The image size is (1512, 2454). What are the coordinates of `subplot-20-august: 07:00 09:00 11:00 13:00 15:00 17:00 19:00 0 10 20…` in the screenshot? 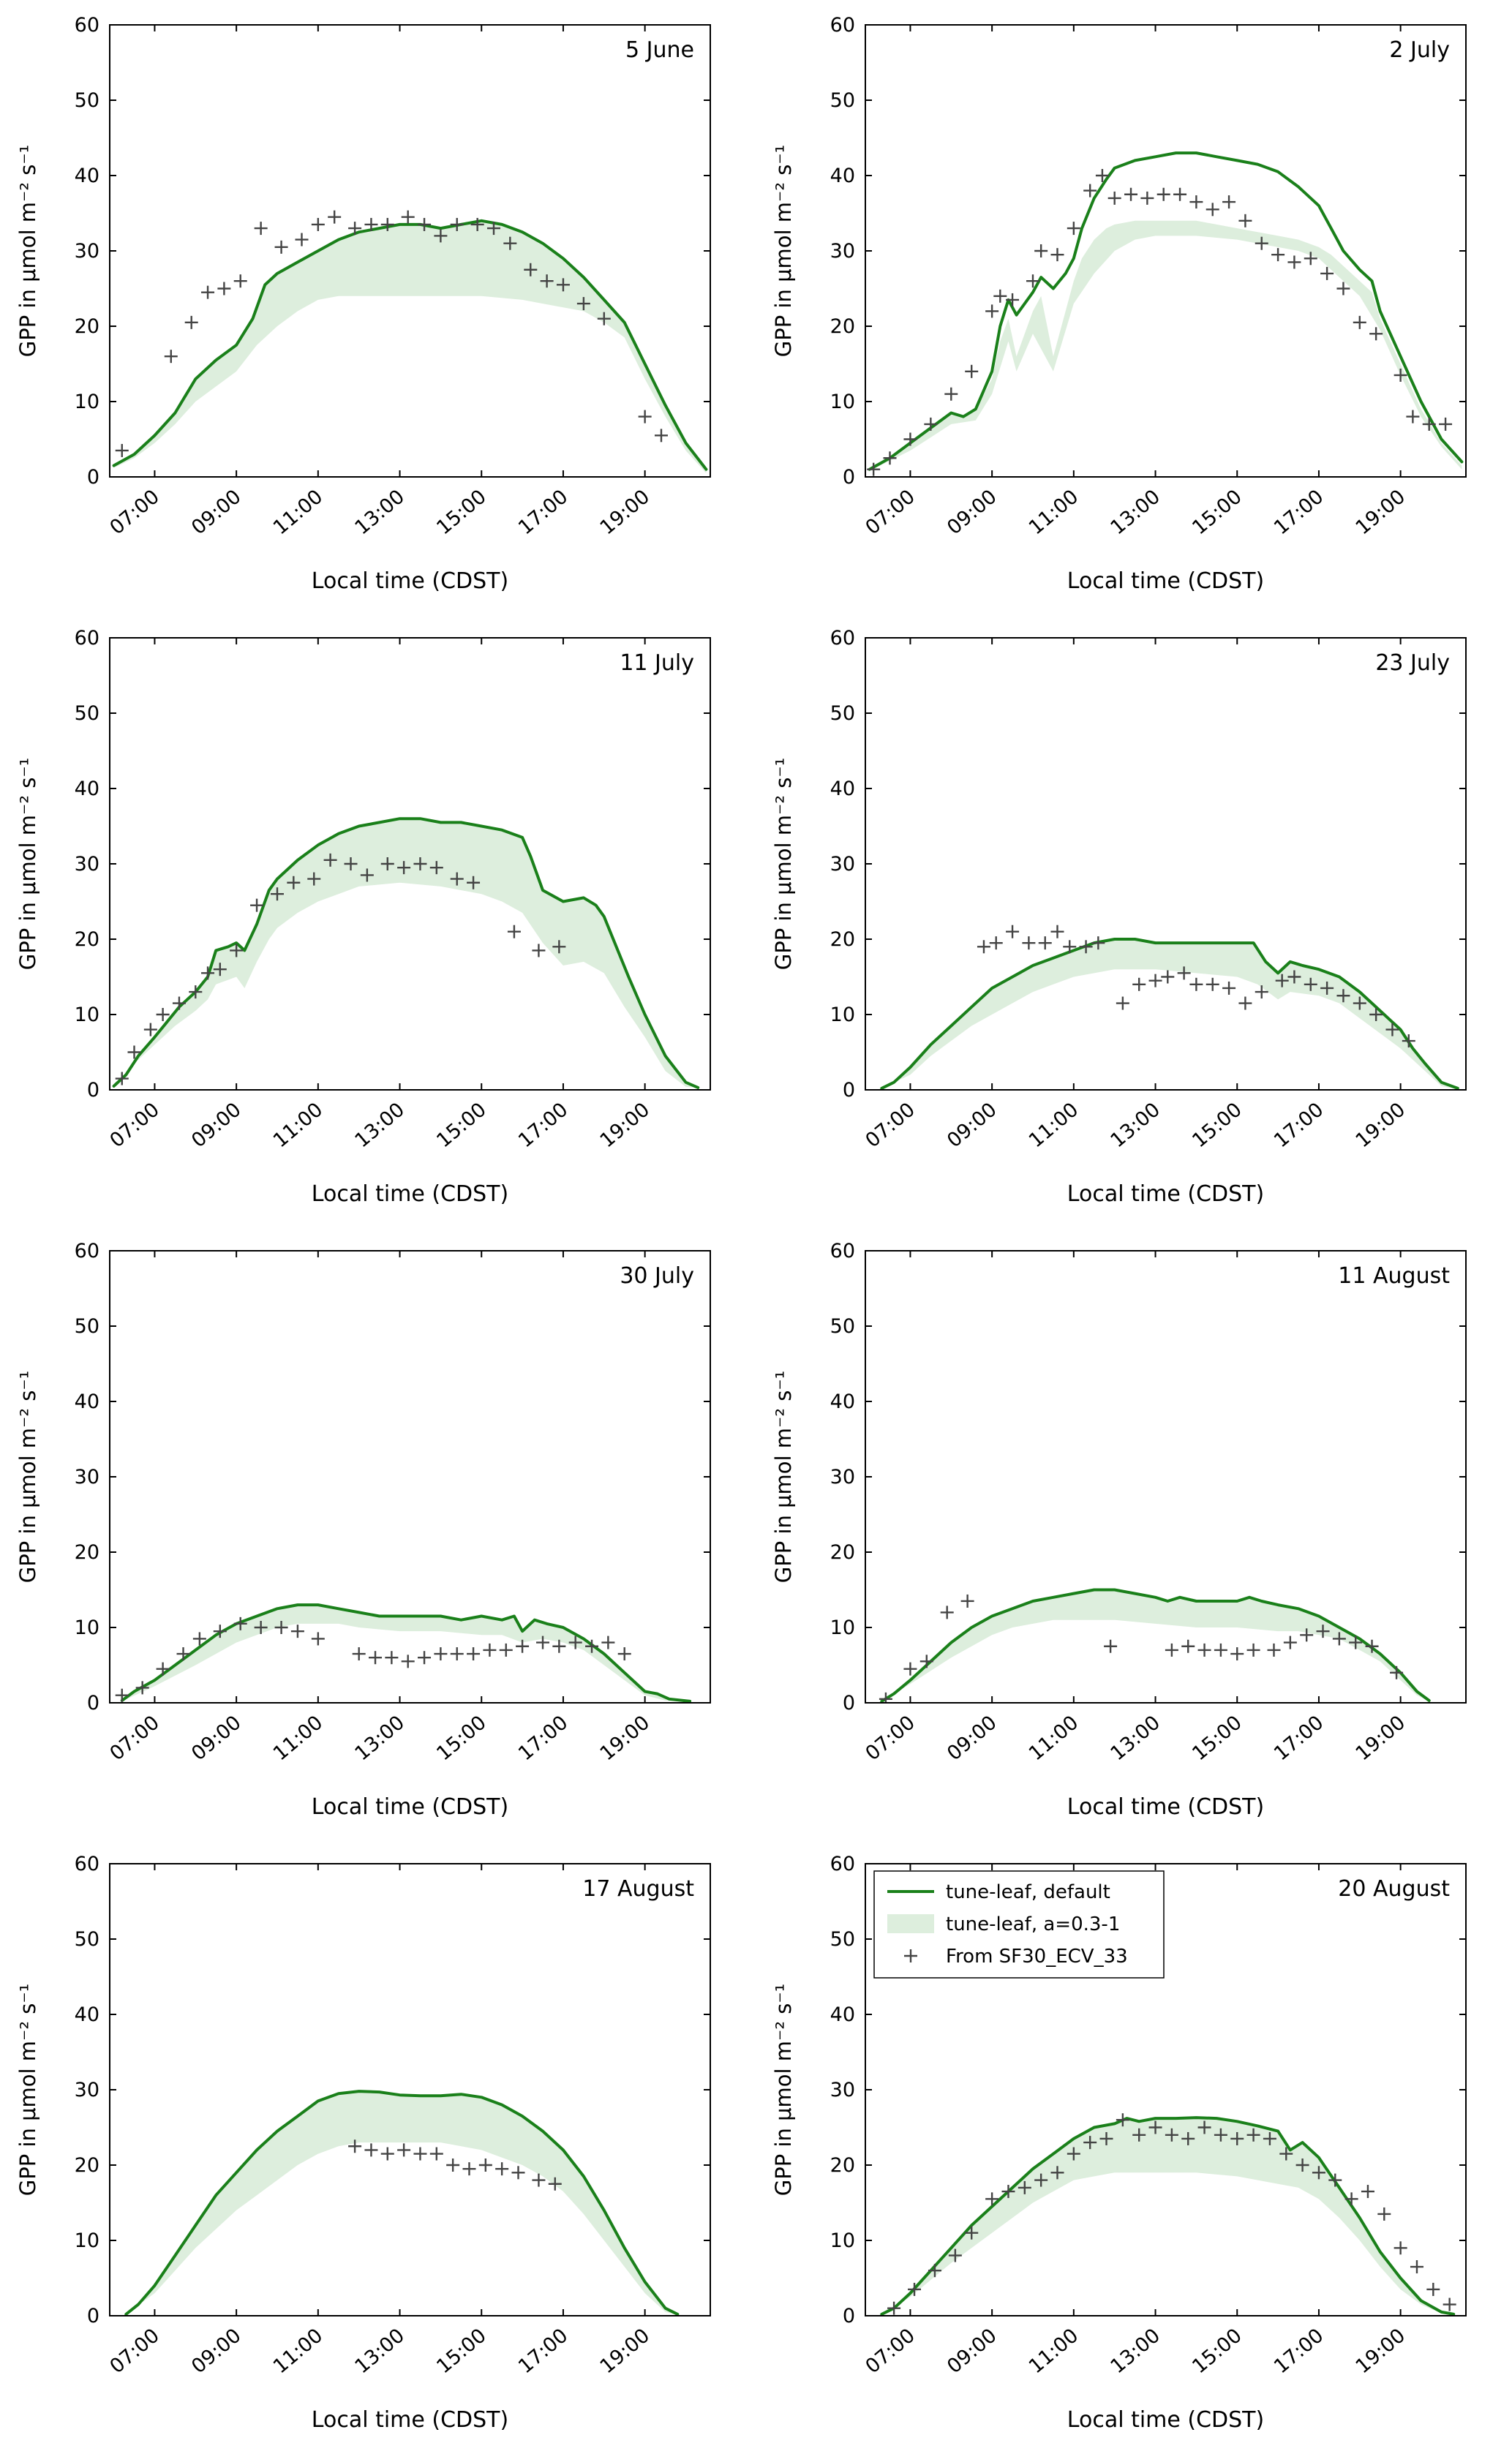 It's located at (1133, 2146).